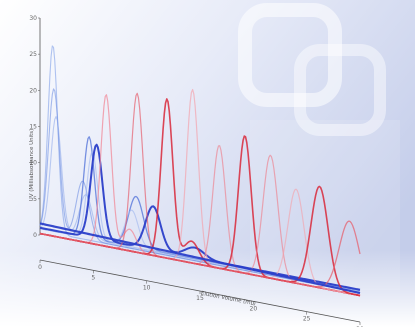  What do you see at coordinates (307, 319) in the screenshot?
I see `x-tick-label: 25` at bounding box center [307, 319].